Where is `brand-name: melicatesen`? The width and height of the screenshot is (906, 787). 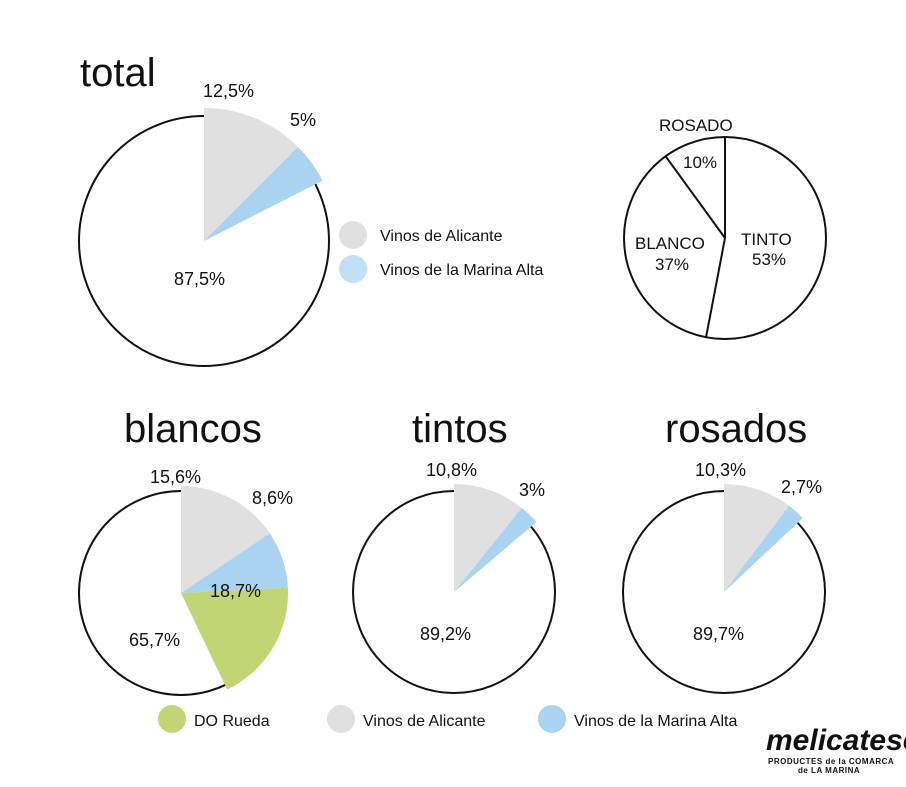 brand-name: melicatesen is located at coordinates (836, 740).